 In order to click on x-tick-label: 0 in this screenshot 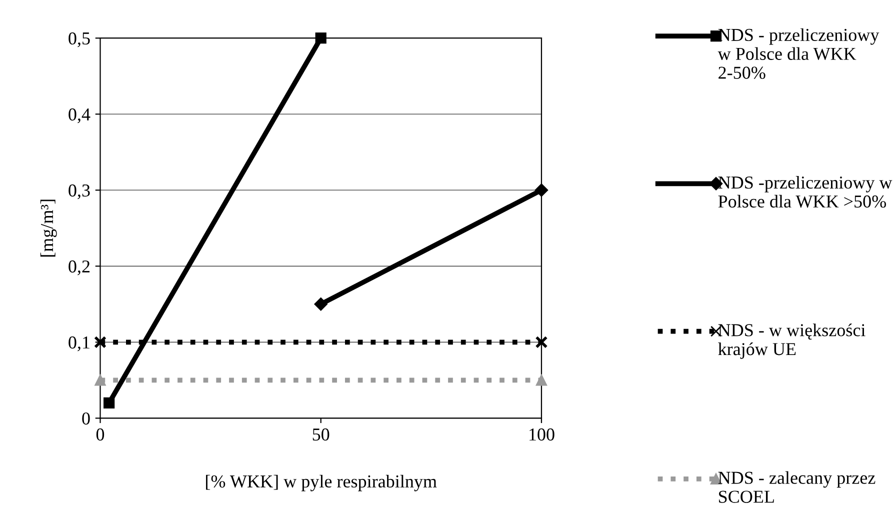, I will do `click(100, 434)`.